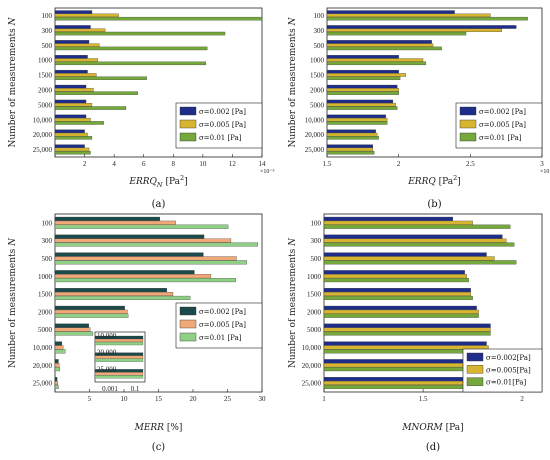  What do you see at coordinates (107, 336) in the screenshot?
I see `inset-tick-label: 10,000` at bounding box center [107, 336].